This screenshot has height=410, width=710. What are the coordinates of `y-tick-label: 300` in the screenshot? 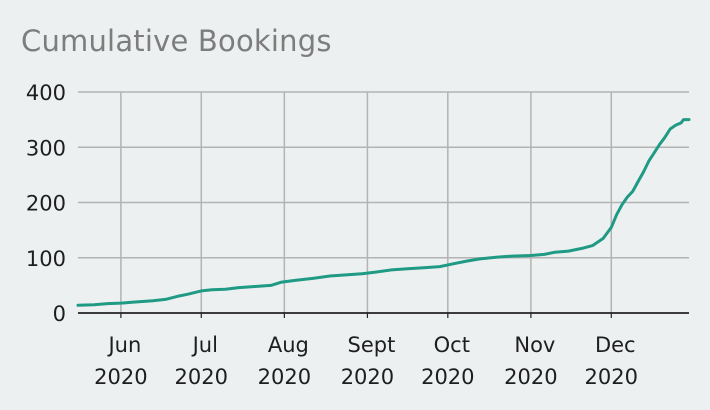 It's located at (46, 148).